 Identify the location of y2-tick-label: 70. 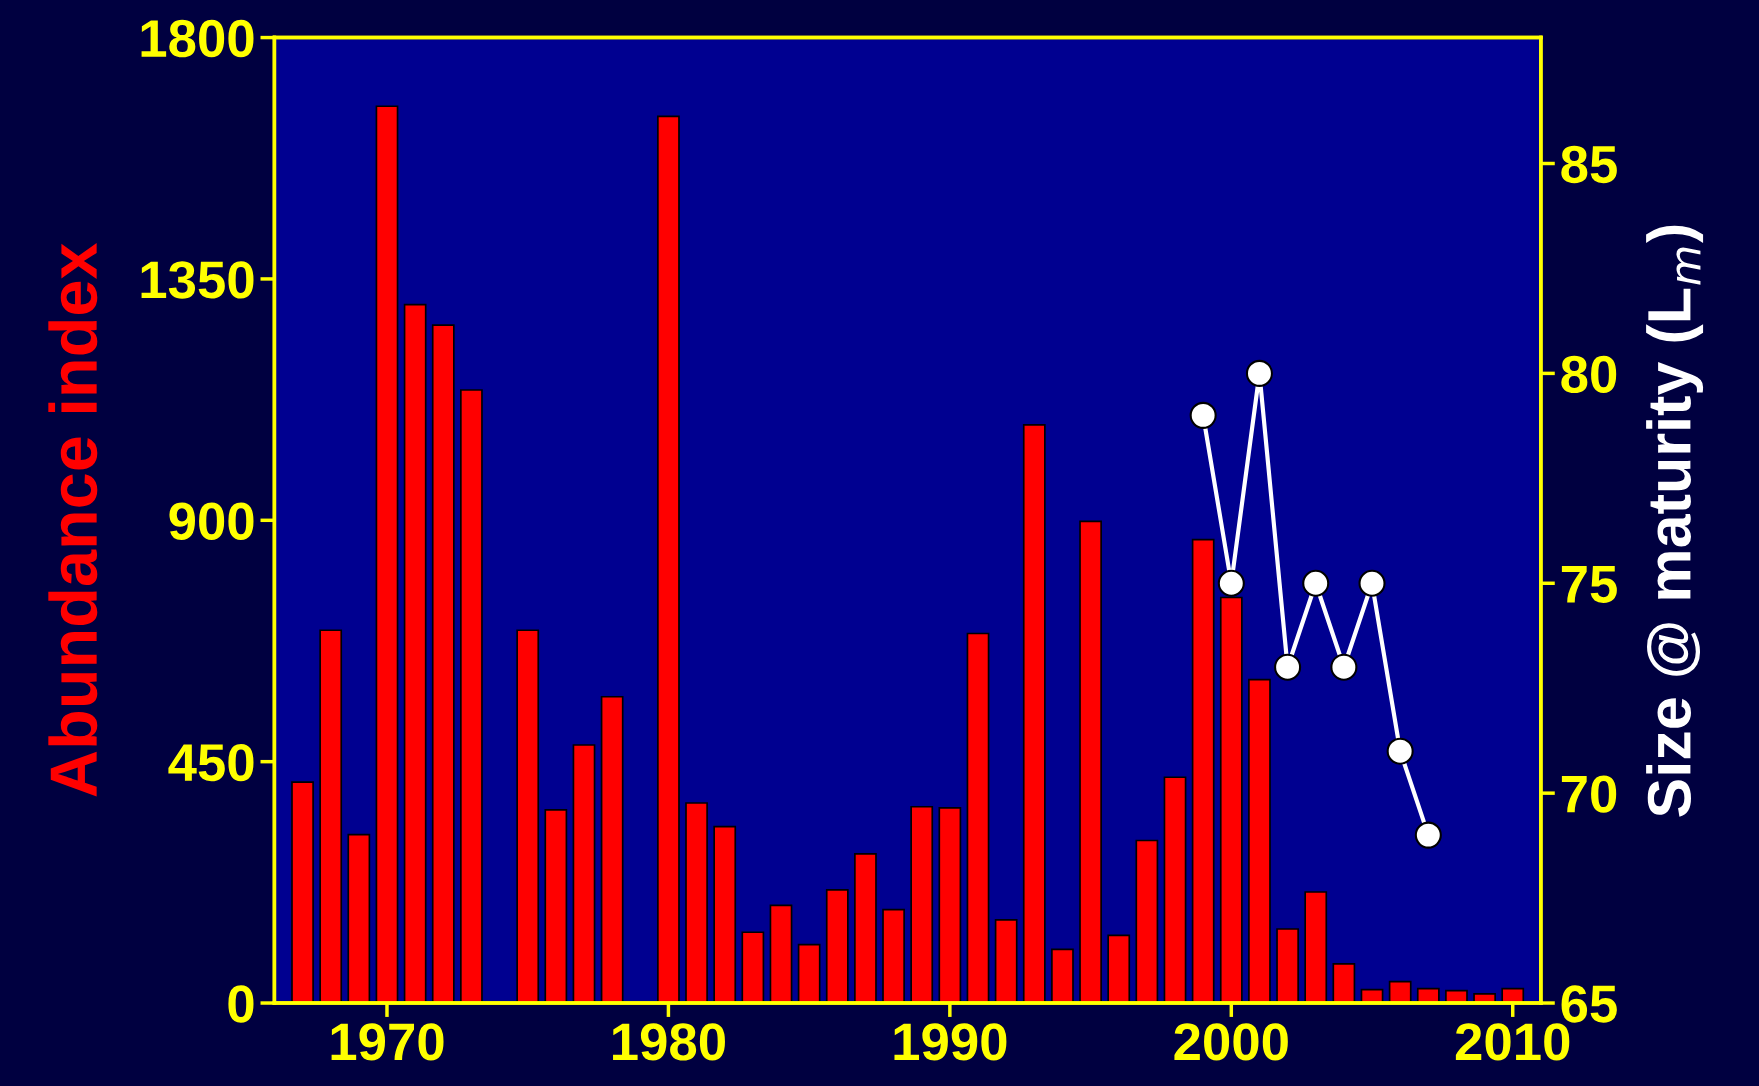
(1589, 794).